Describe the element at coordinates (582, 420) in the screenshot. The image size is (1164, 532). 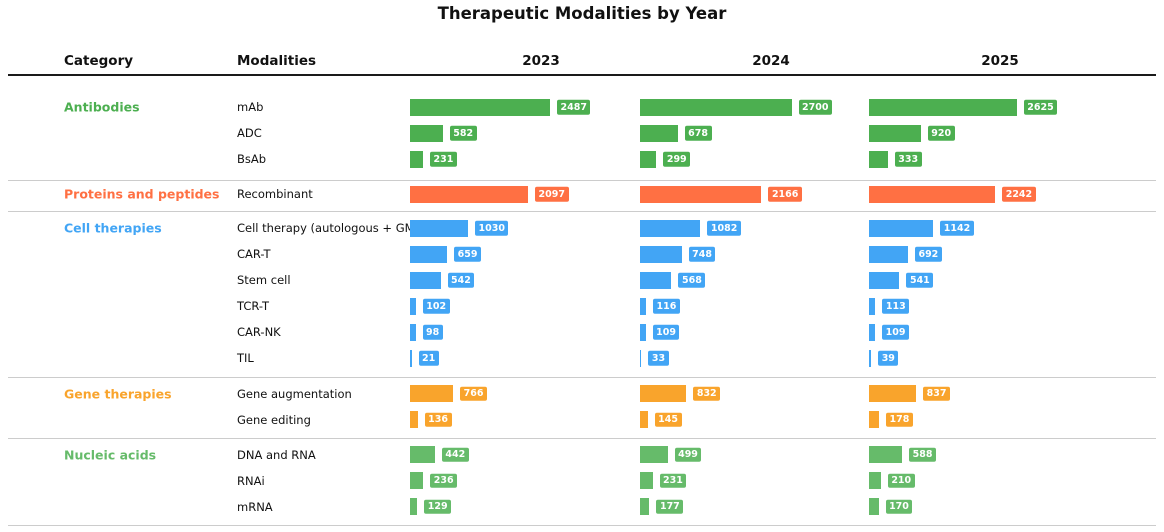
I see `modality-row: Gene editing 136 145 178` at that location.